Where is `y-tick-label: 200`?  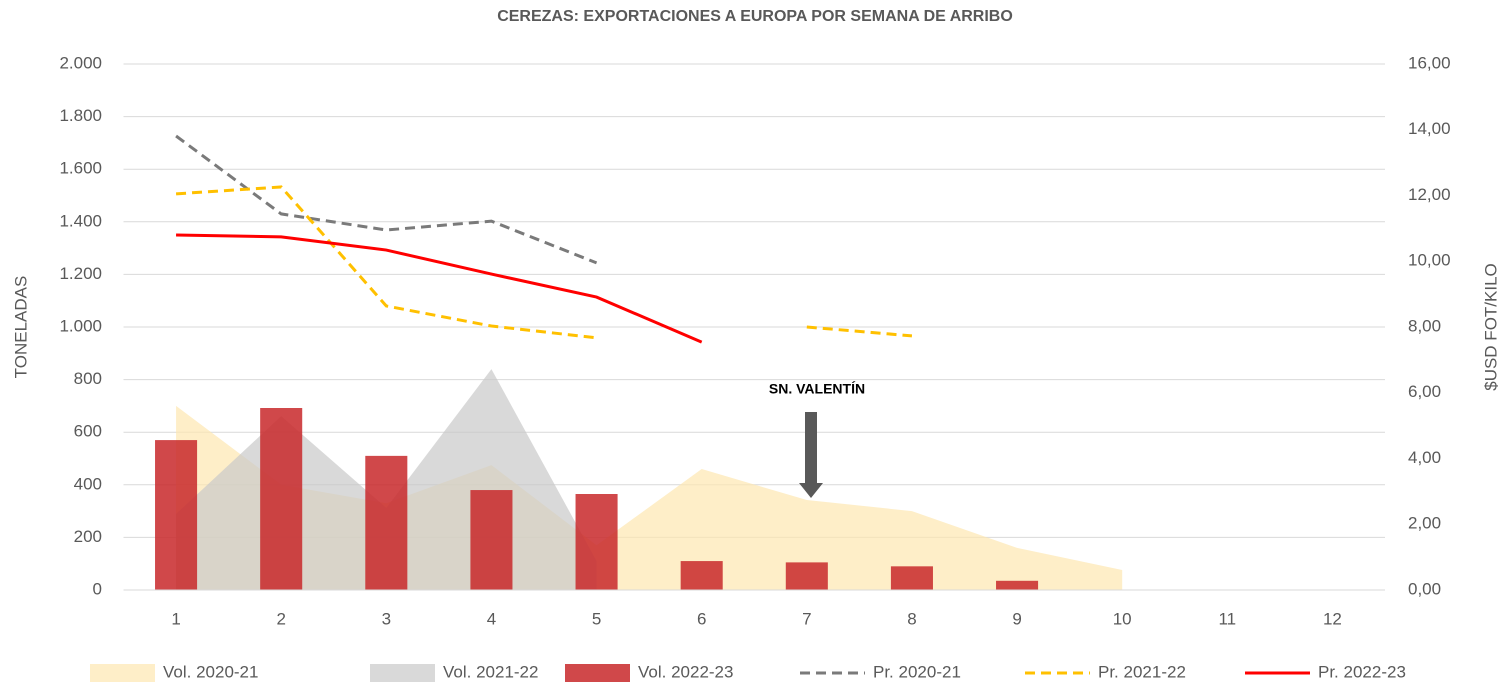
y-tick-label: 200 is located at coordinates (88, 536).